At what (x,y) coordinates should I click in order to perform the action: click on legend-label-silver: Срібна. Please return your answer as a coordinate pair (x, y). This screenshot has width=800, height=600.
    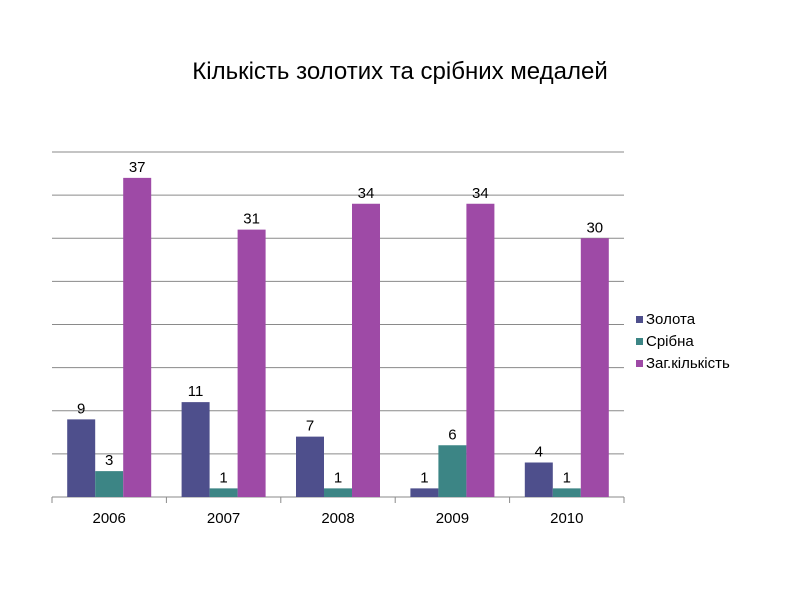
    Looking at the image, I should click on (670, 341).